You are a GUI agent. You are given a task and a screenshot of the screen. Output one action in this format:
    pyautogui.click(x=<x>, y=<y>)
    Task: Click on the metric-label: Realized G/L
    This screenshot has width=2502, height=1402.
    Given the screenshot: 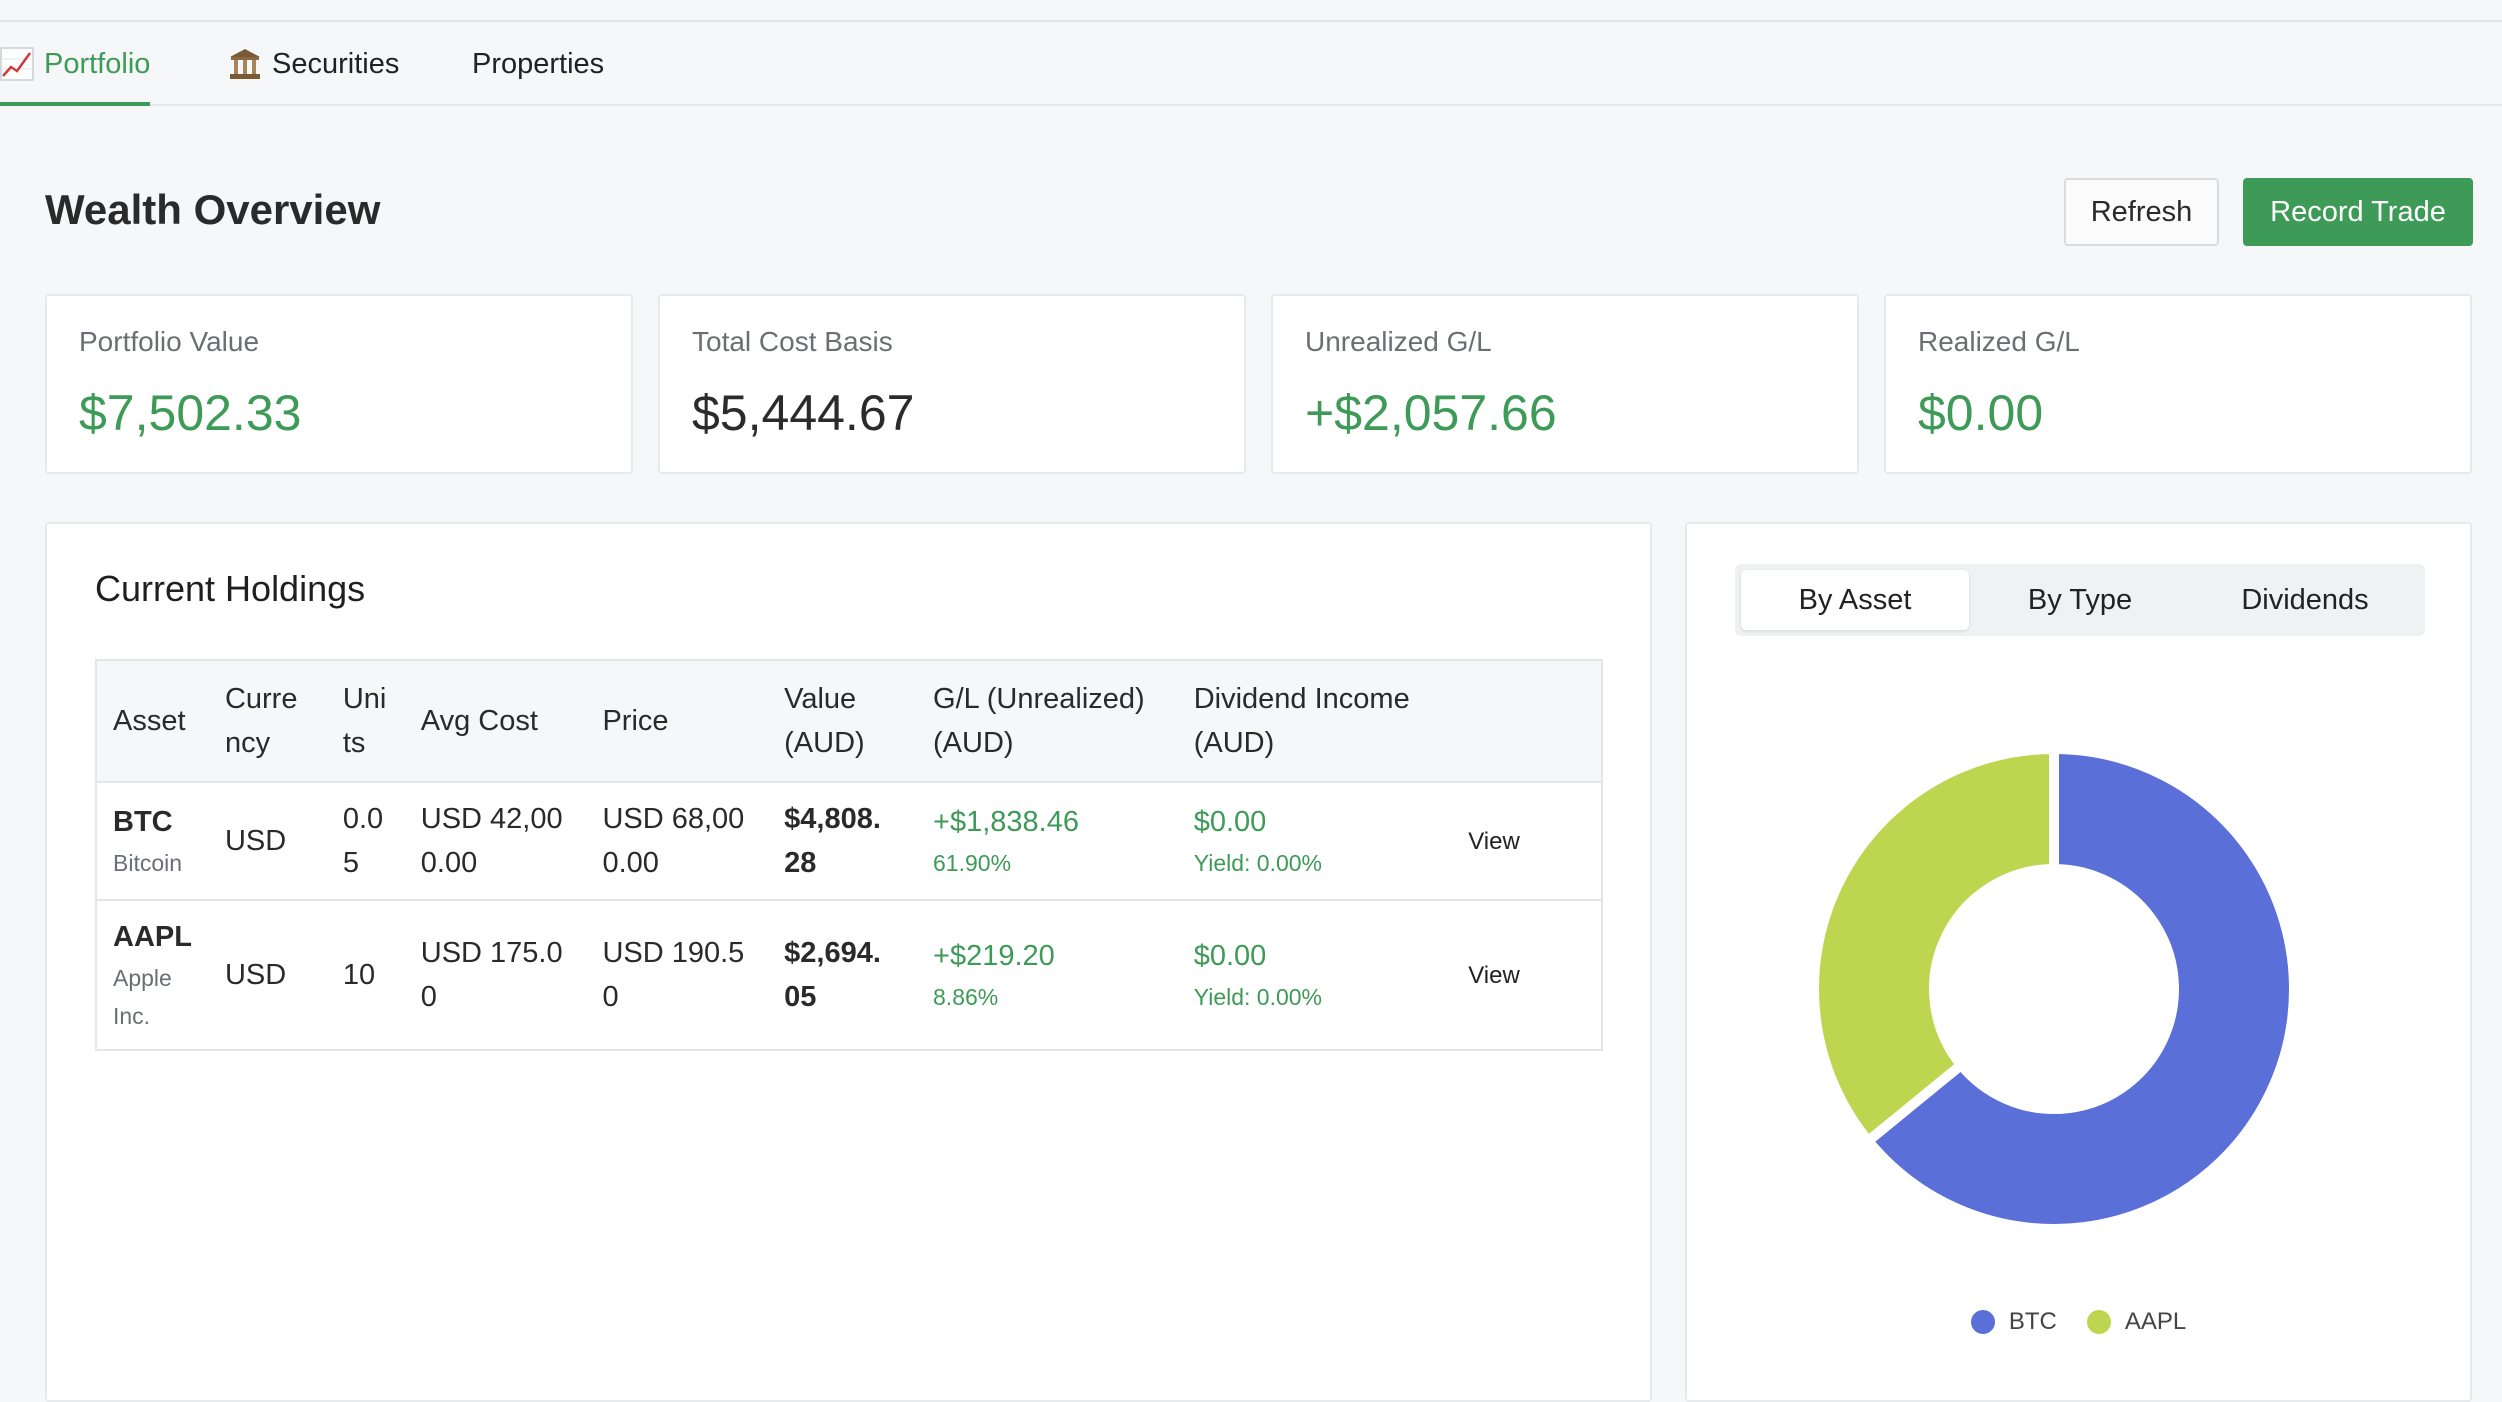 What is the action you would take?
    pyautogui.click(x=1999, y=341)
    